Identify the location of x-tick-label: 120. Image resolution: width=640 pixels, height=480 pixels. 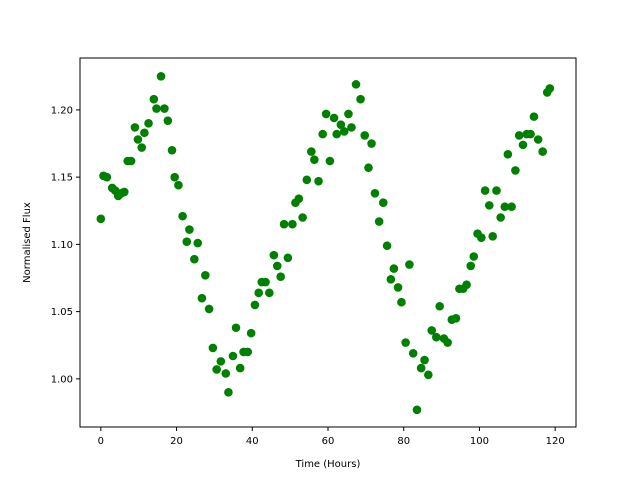
(555, 441).